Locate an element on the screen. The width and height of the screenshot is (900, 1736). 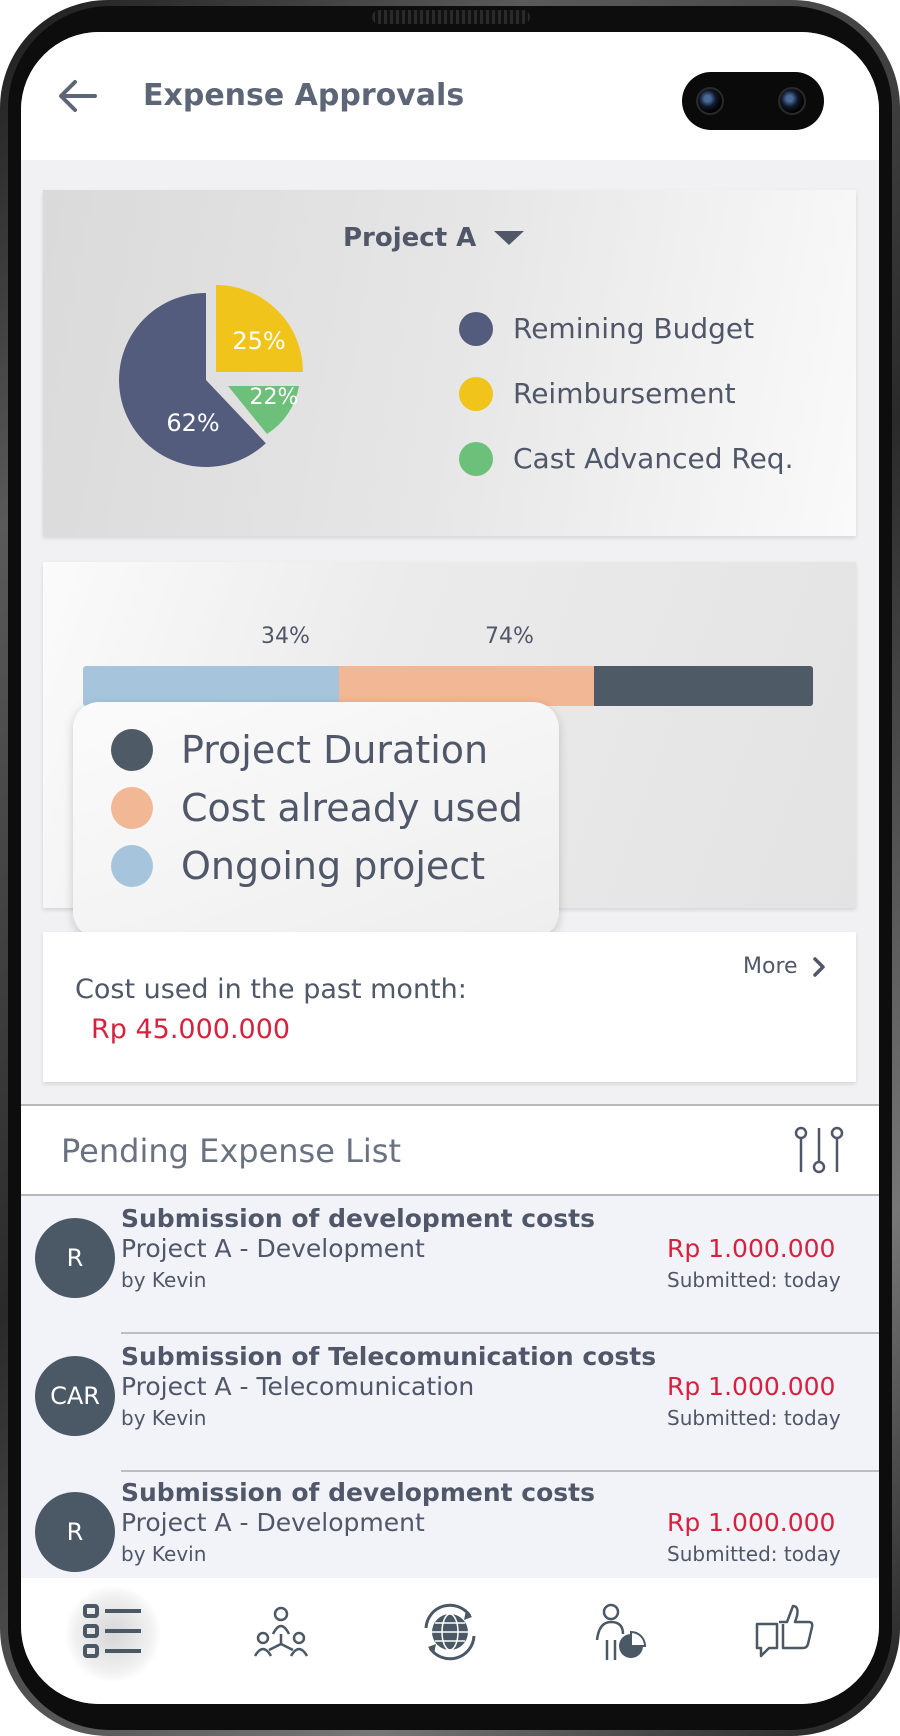
progress-marker-label: 34% is located at coordinates (285, 636).